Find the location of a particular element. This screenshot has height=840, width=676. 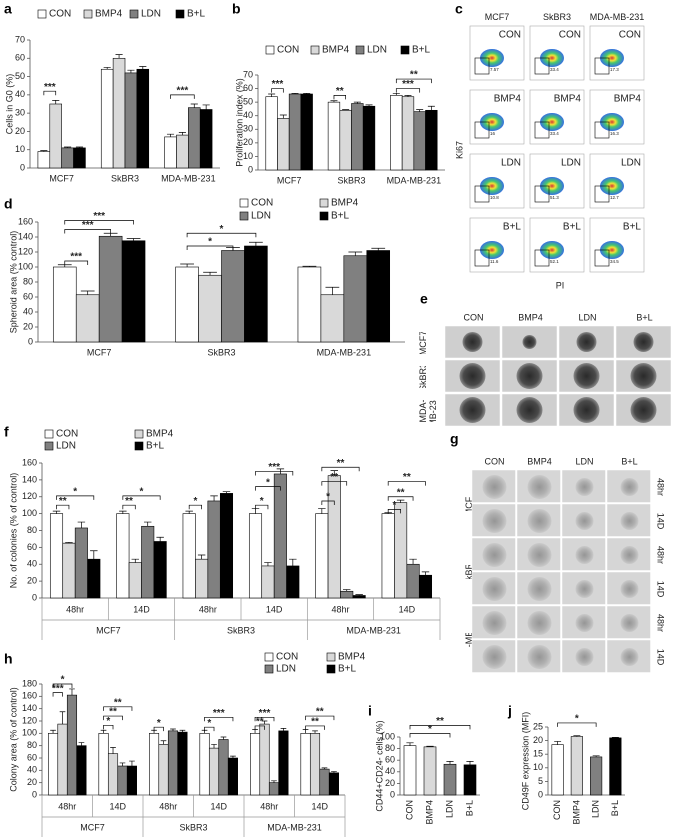

y-axis-label: No. of colonies (% of control) is located at coordinates (13, 531).